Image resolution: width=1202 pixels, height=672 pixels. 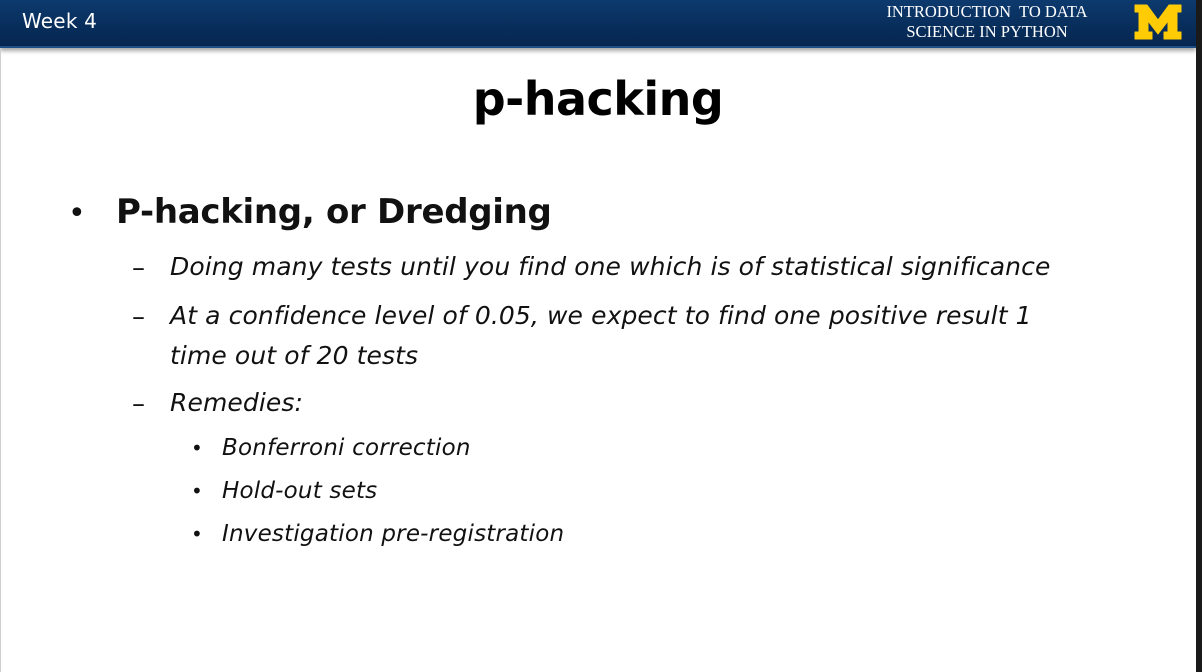 What do you see at coordinates (1158, 22) in the screenshot?
I see `university-logo-icon` at bounding box center [1158, 22].